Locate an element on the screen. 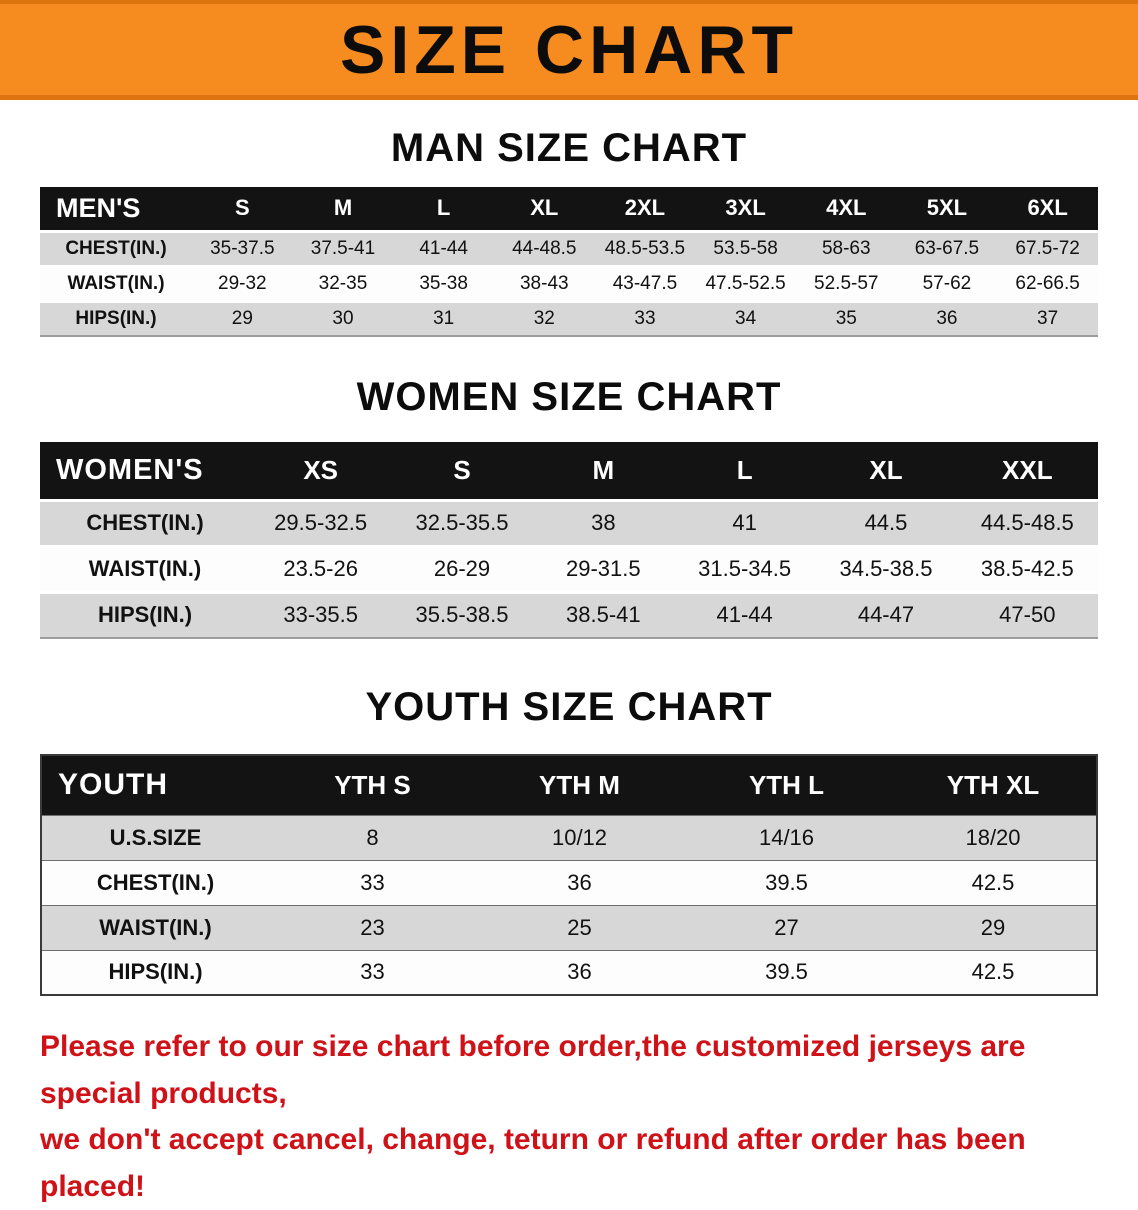  size-value-cell: 35.5-38.5 is located at coordinates (462, 615).